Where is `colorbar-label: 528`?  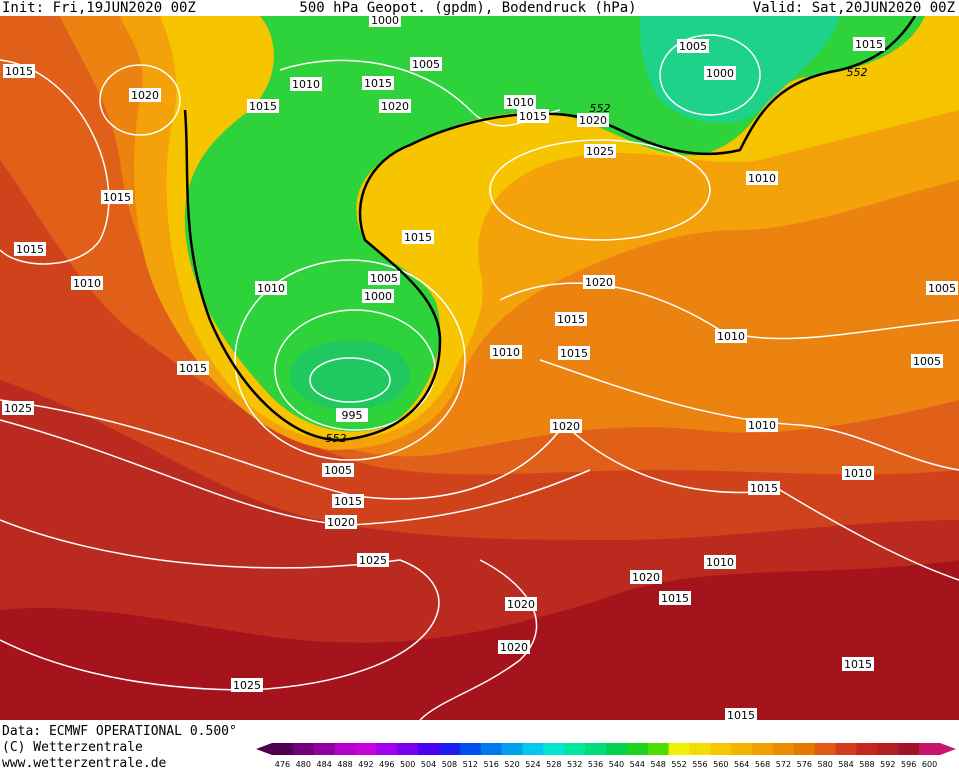 colorbar-label: 528 is located at coordinates (553, 764).